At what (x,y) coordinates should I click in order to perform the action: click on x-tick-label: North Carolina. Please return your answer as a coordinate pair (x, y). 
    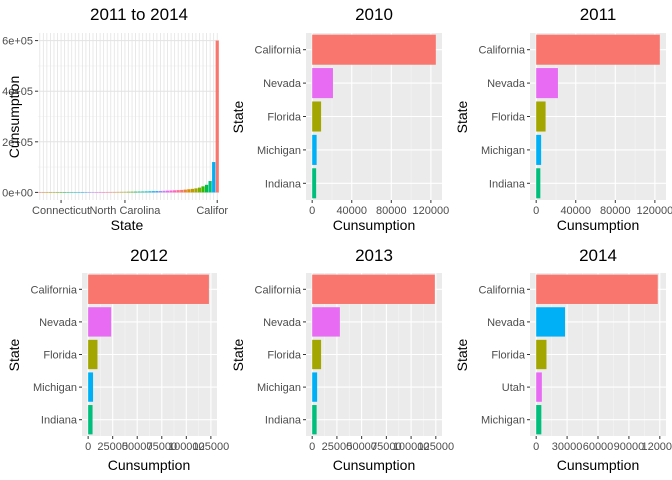
    Looking at the image, I should click on (125, 211).